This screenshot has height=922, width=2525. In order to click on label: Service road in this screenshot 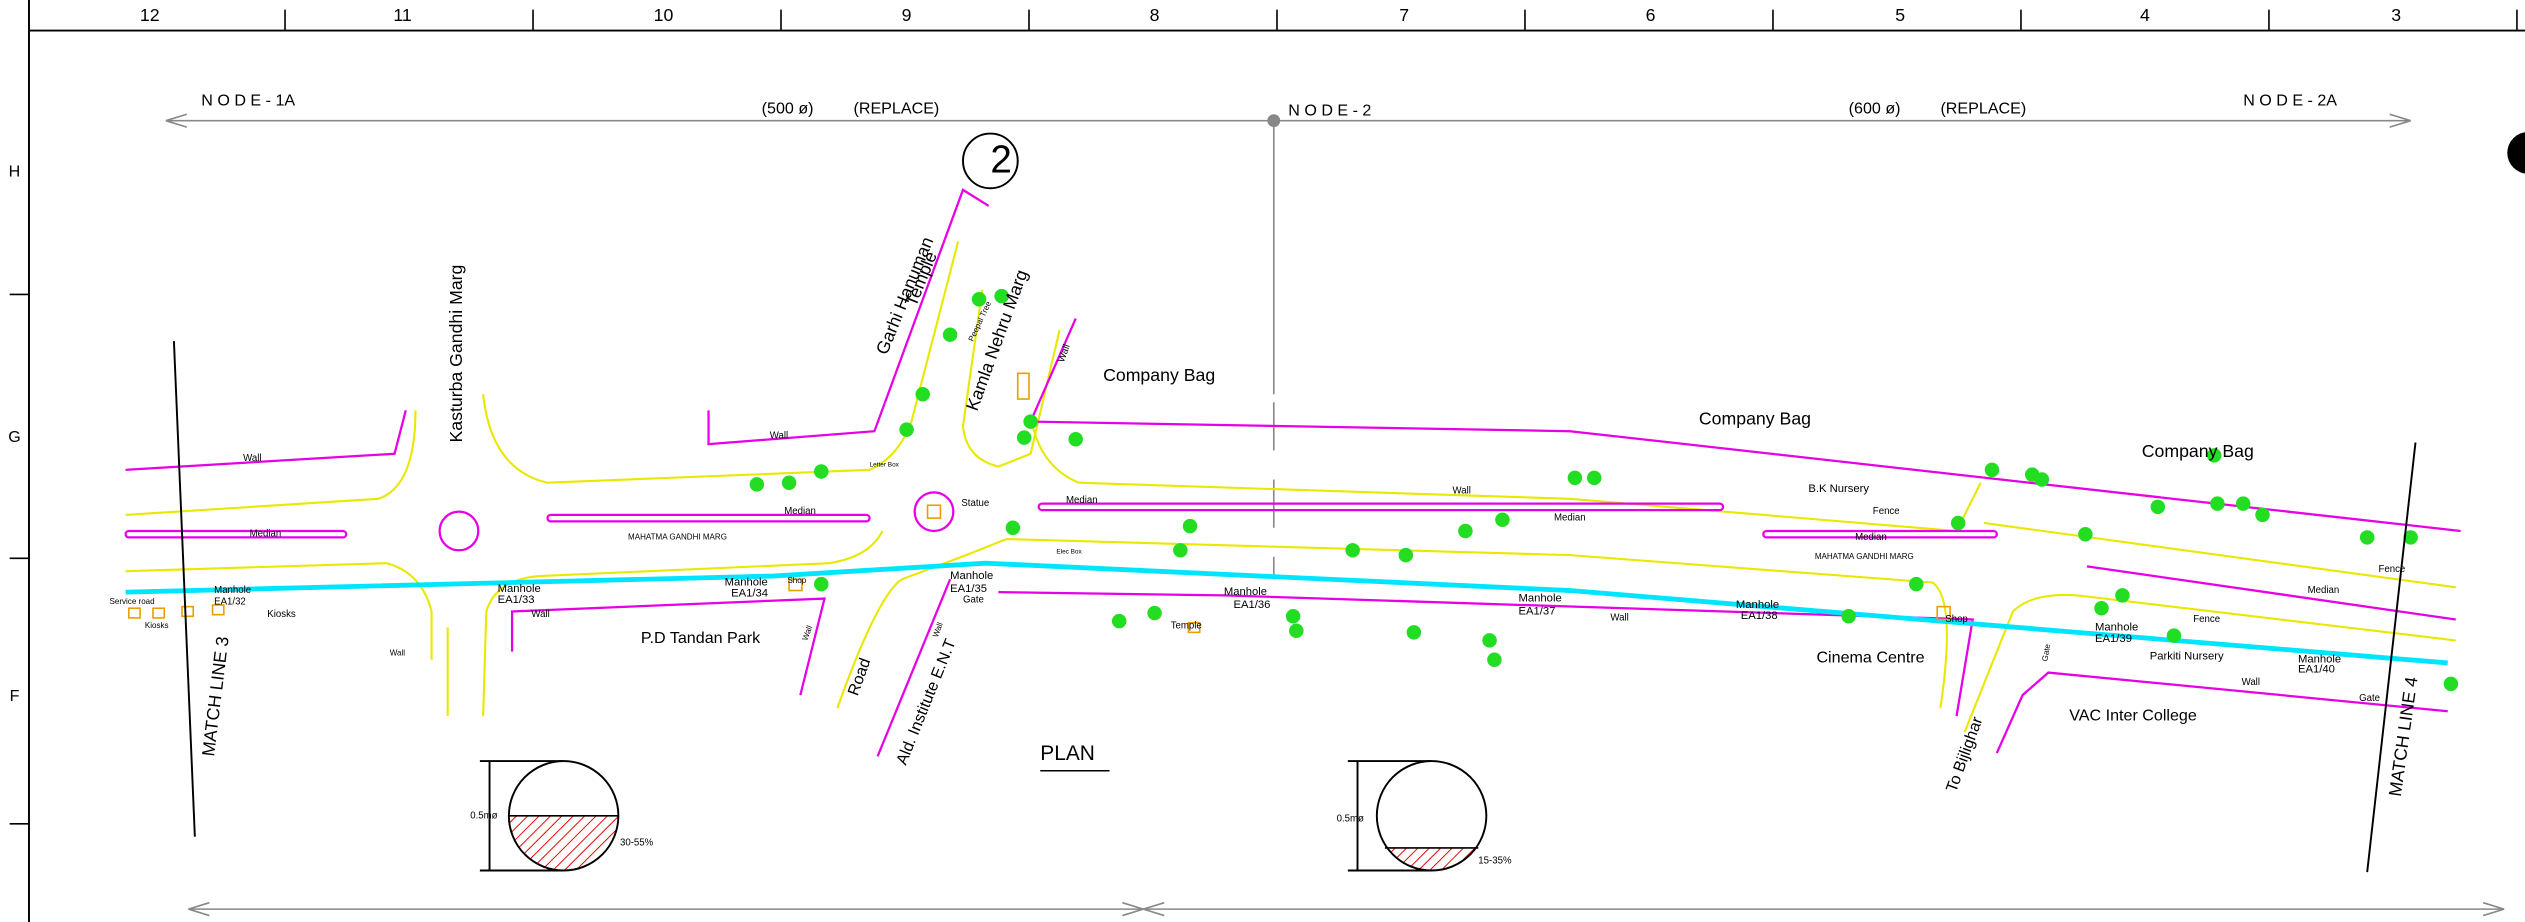, I will do `click(132, 601)`.